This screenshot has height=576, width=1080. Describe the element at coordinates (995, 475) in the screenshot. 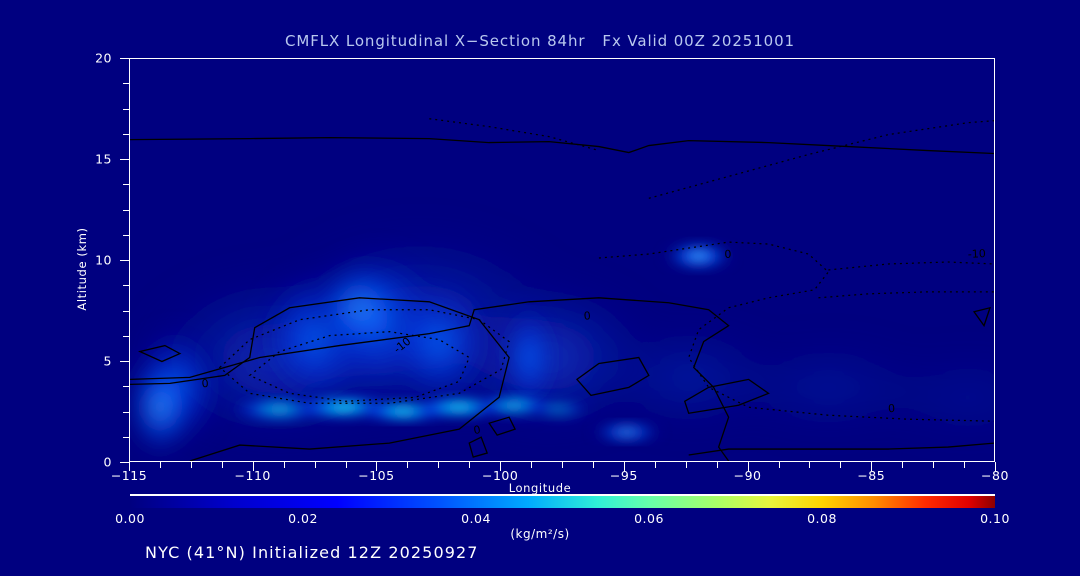

I see `x-axis-tick-label: −80` at that location.